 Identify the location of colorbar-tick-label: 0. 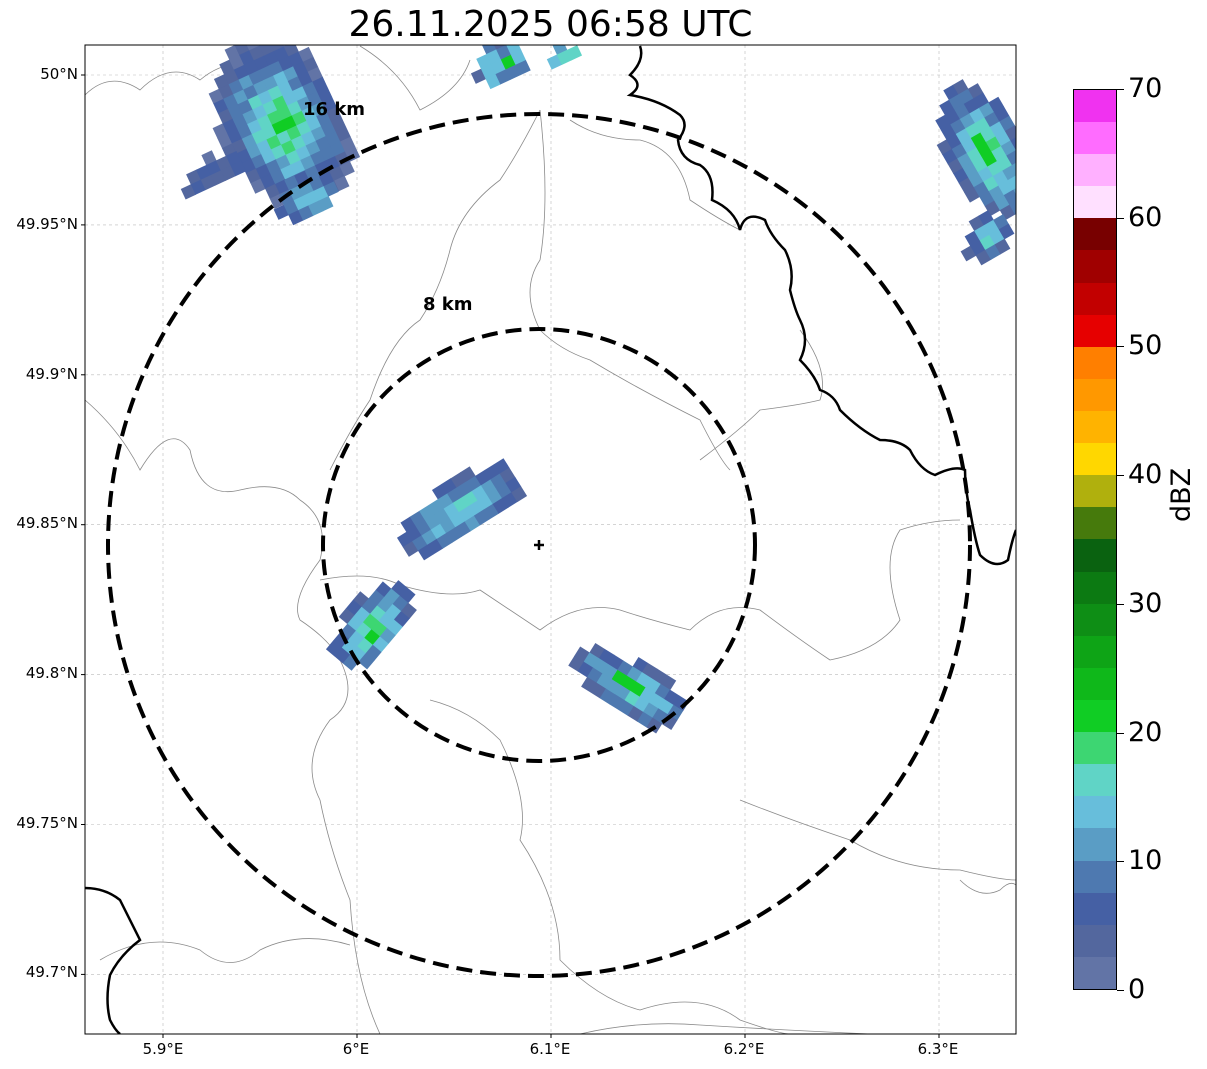
(1137, 989).